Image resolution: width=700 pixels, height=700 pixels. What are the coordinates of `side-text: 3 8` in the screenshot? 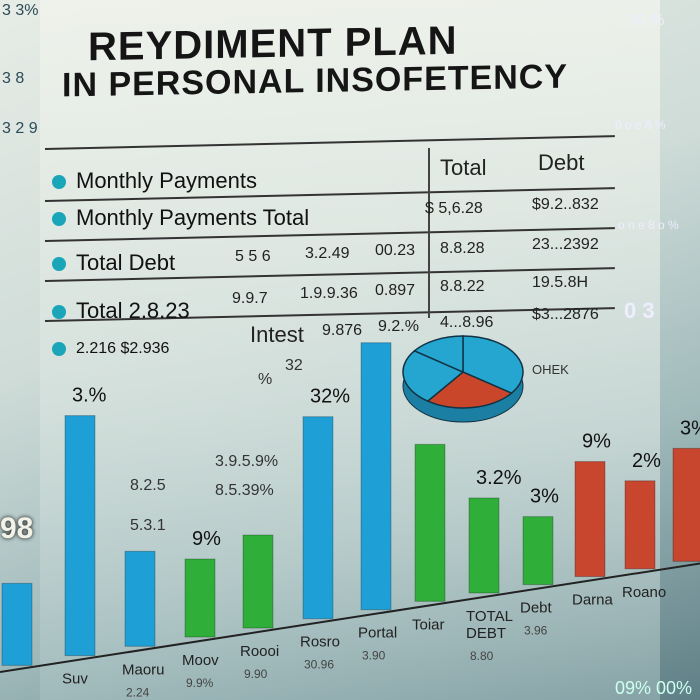 It's located at (13, 78).